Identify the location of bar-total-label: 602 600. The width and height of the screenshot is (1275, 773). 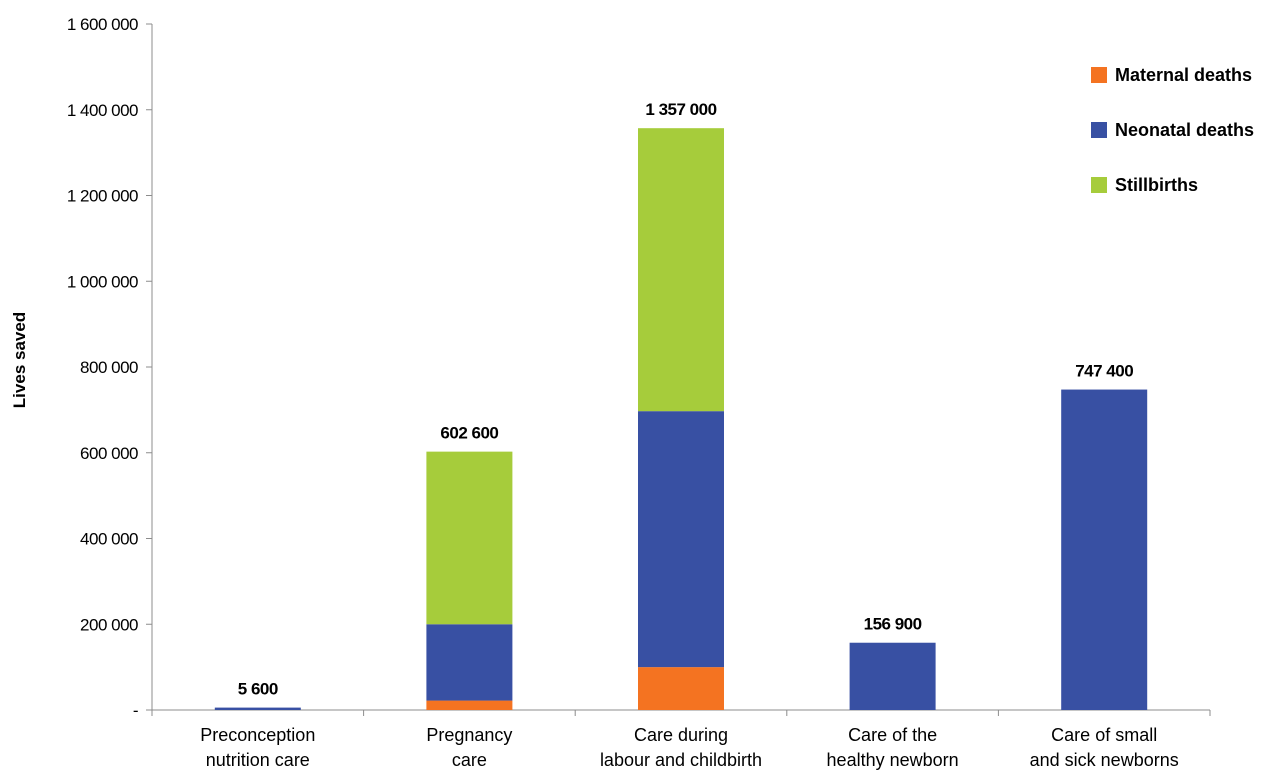
(469, 433).